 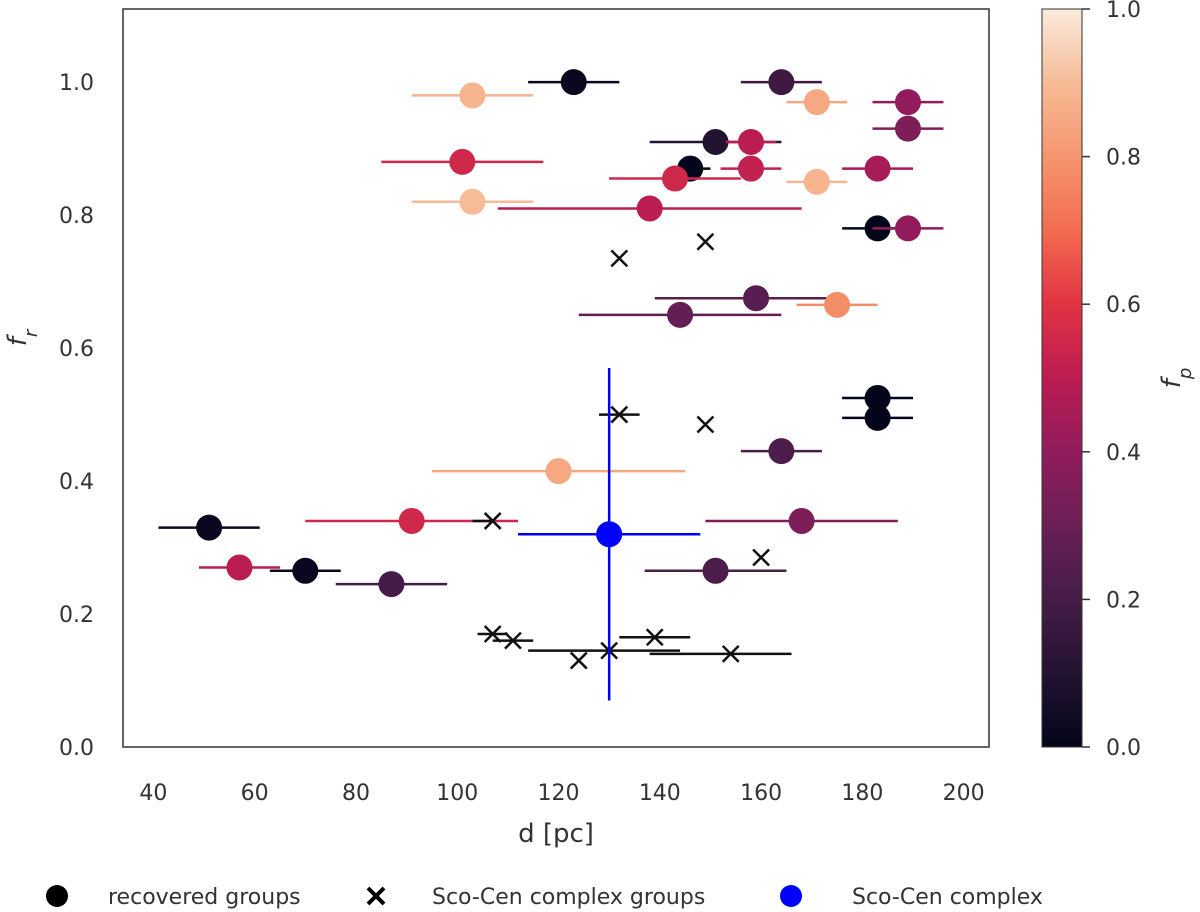 What do you see at coordinates (255, 793) in the screenshot?
I see `x-tick-label: 60` at bounding box center [255, 793].